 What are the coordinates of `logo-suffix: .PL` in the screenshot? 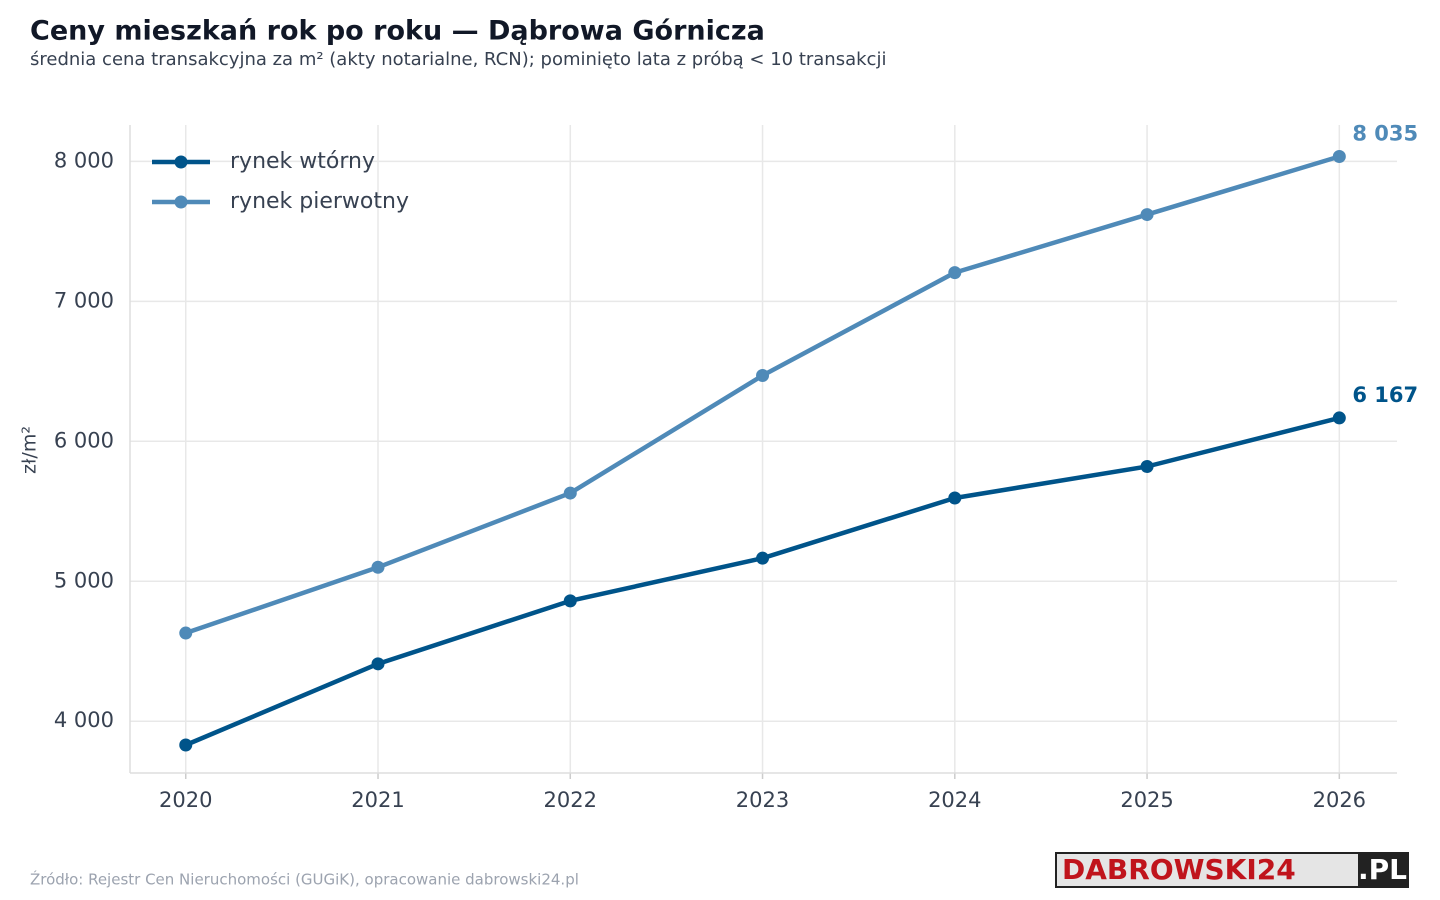 It's located at (1382, 869).